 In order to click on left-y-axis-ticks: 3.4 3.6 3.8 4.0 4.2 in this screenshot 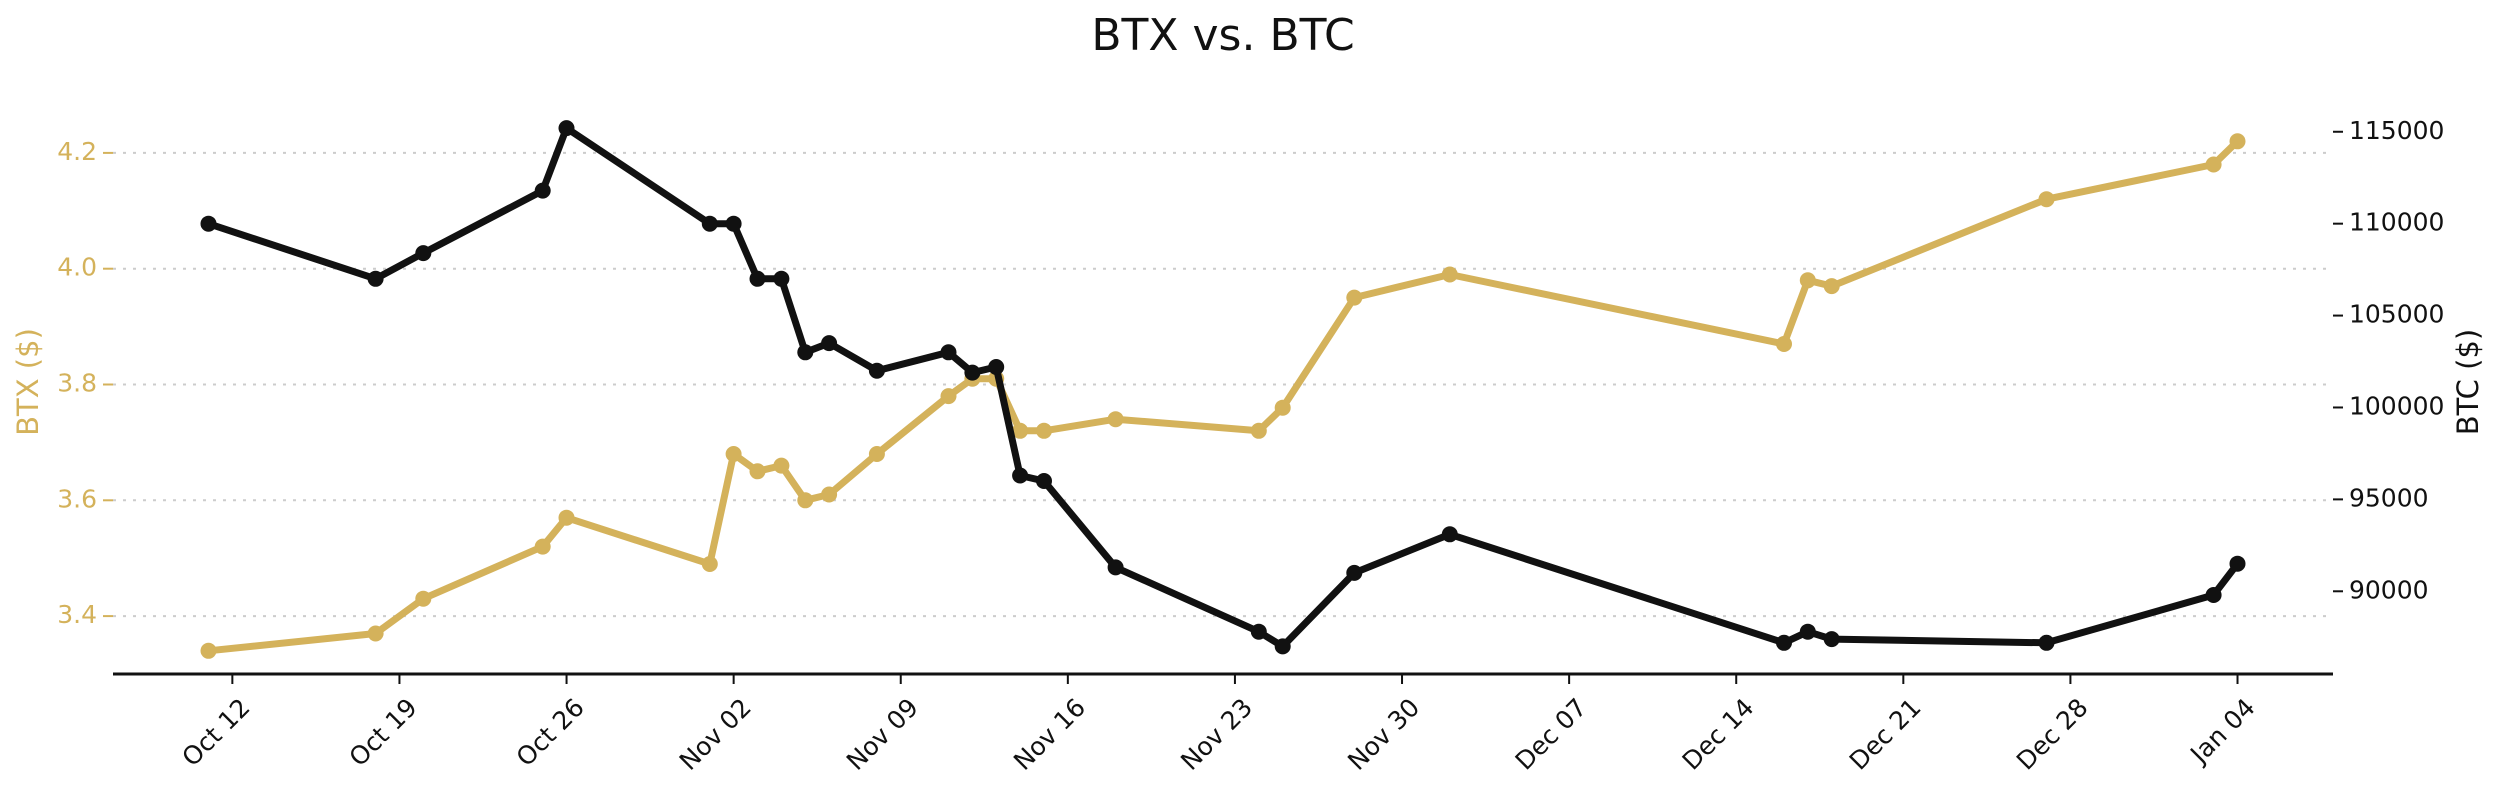, I will do `click(85, 383)`.